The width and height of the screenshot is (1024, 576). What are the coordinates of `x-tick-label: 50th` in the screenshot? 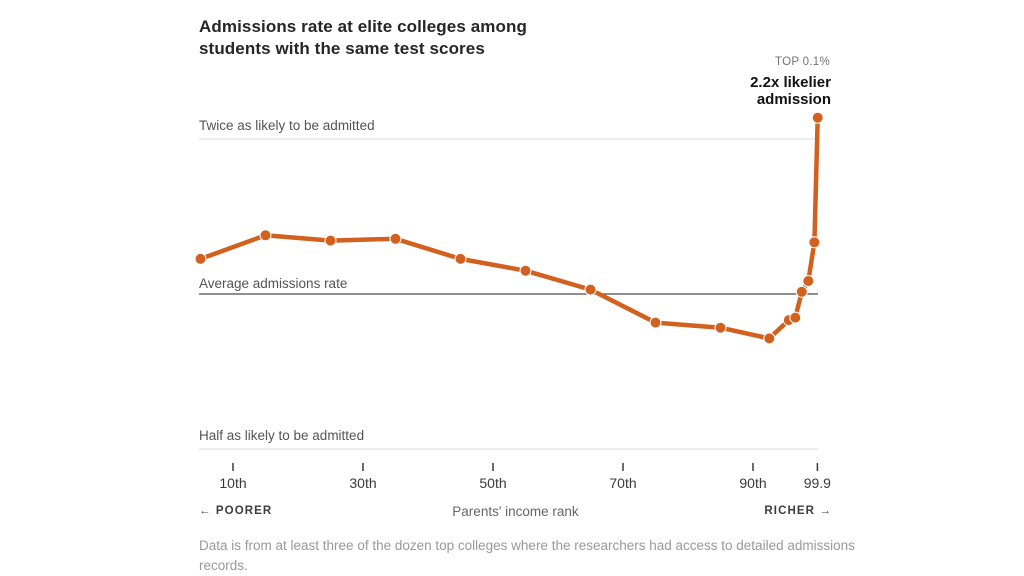 It's located at (493, 483).